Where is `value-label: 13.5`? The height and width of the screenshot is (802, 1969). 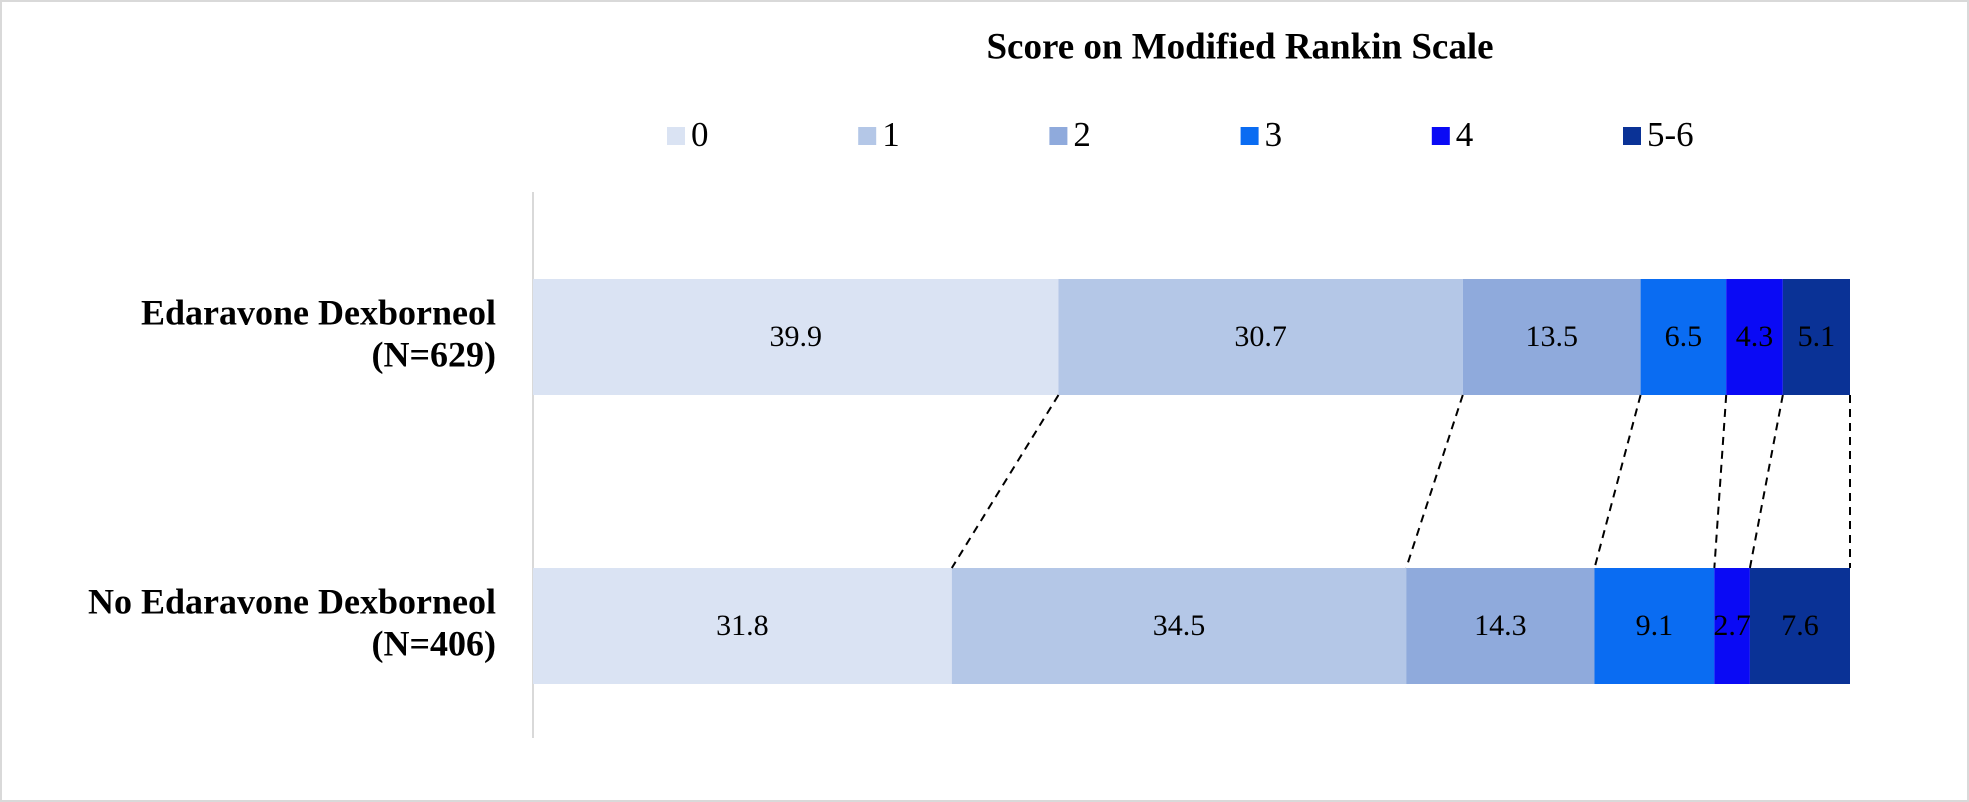
value-label: 13.5 is located at coordinates (1551, 336).